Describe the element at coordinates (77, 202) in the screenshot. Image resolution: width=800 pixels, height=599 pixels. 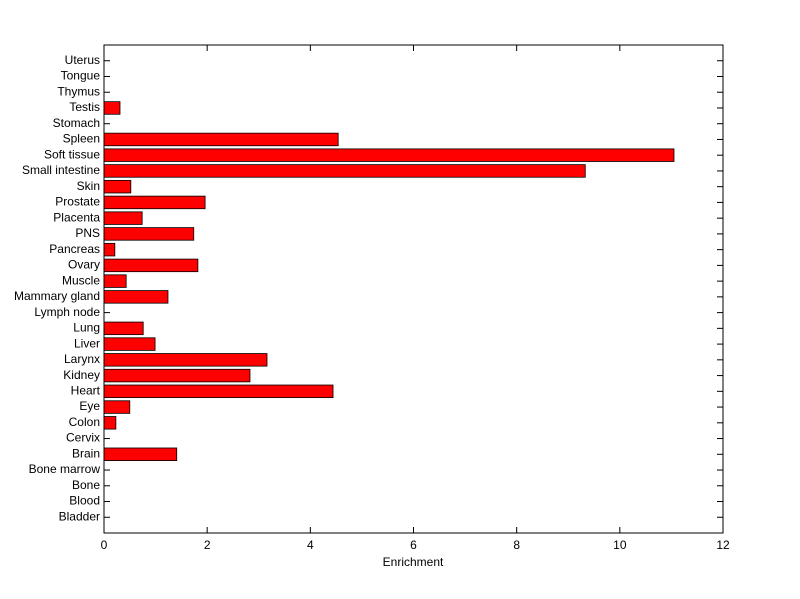
I see `y-tick-label: Prostate` at that location.